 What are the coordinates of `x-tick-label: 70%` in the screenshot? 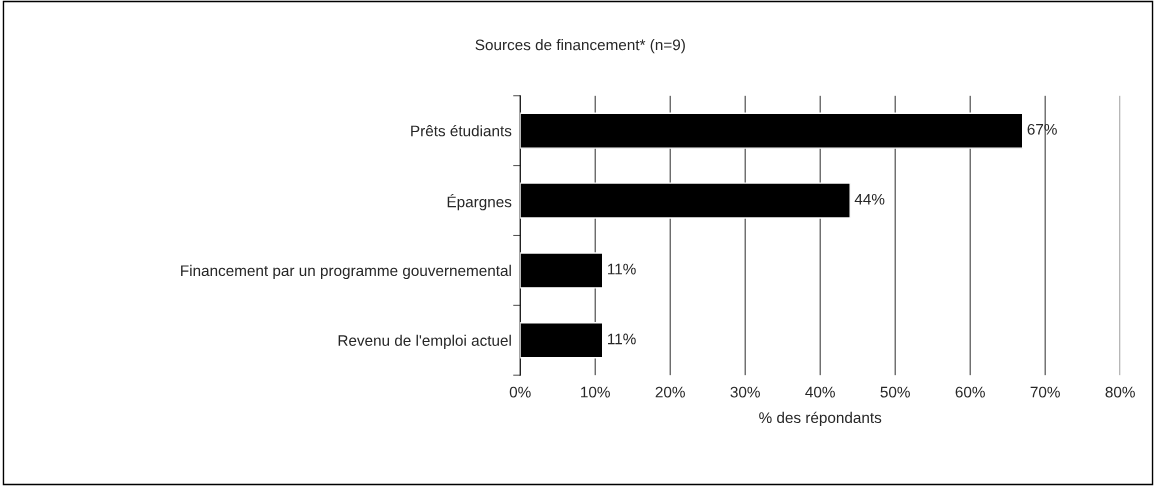 It's located at (1045, 392).